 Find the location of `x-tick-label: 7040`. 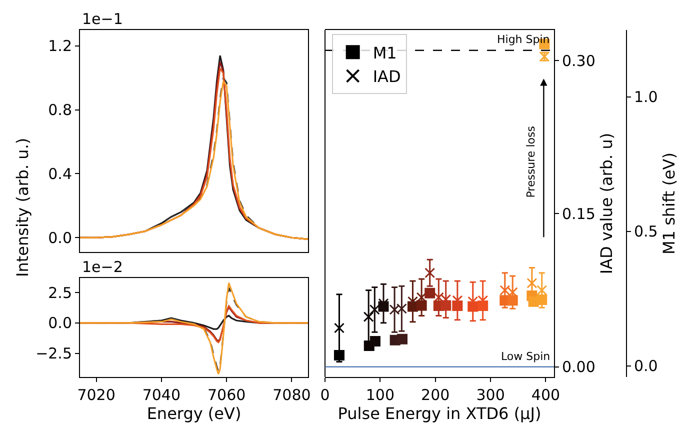

x-tick-label: 7040 is located at coordinates (161, 395).